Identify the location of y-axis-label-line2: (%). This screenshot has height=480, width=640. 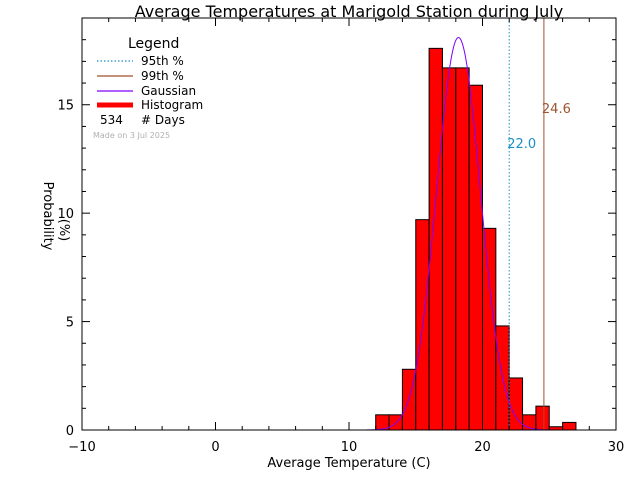
(63, 230).